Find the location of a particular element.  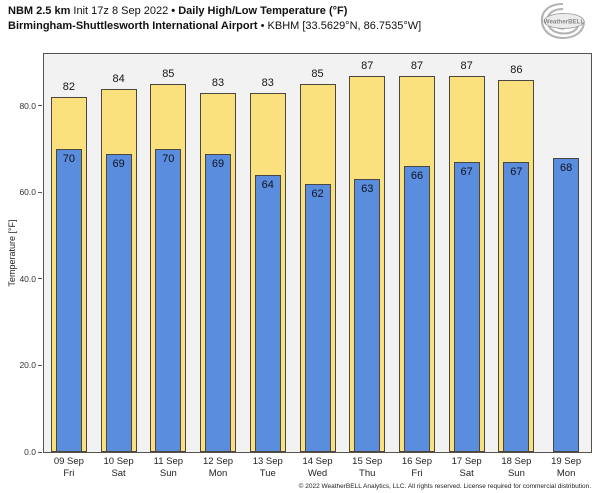

y-axis-label: Temperature [°F] is located at coordinates (12, 253).